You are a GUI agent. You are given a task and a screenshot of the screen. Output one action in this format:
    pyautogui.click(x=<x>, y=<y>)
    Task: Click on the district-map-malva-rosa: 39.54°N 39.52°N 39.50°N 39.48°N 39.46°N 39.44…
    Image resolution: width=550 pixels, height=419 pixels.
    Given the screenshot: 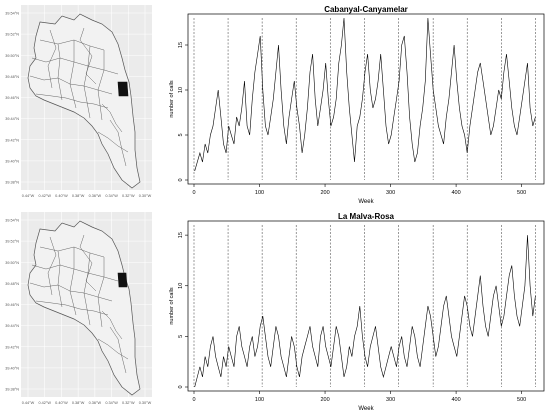 What is the action you would take?
    pyautogui.click(x=78, y=308)
    